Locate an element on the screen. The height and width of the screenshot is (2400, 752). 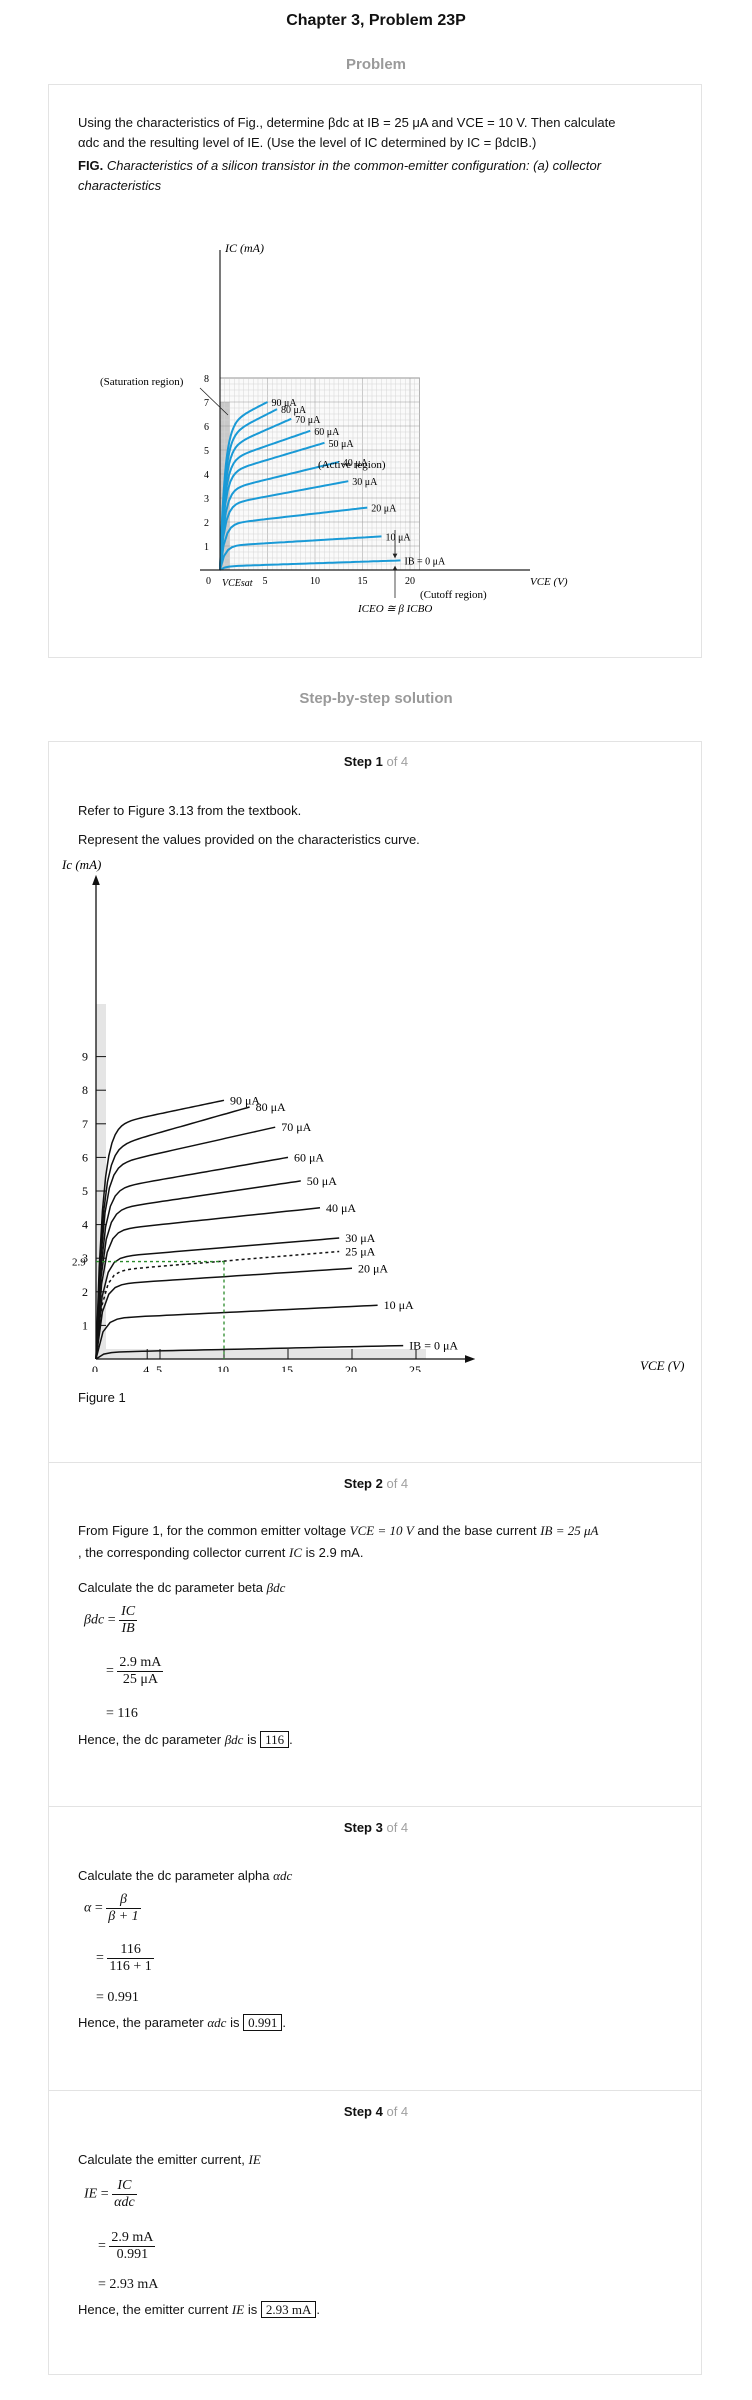
figa-x-tick: 10 is located at coordinates (315, 581).